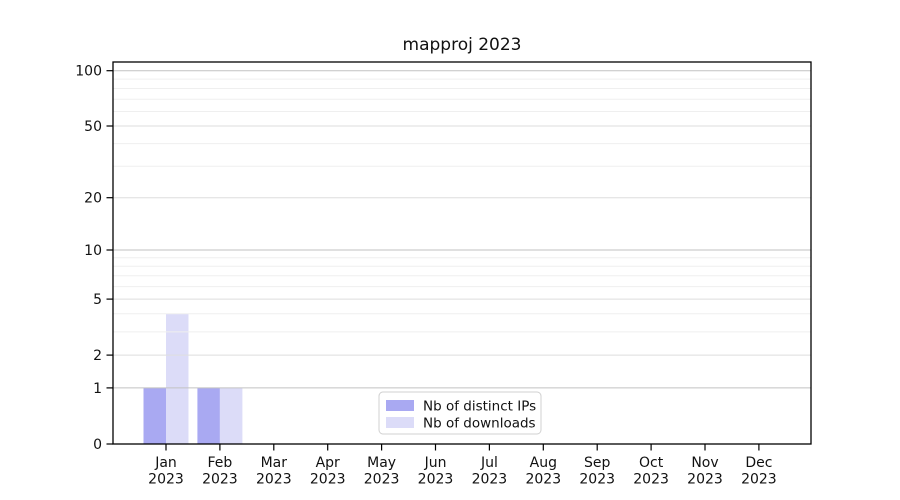 Image resolution: width=900 pixels, height=500 pixels. What do you see at coordinates (704, 463) in the screenshot?
I see `x-tick-label: Nov` at bounding box center [704, 463].